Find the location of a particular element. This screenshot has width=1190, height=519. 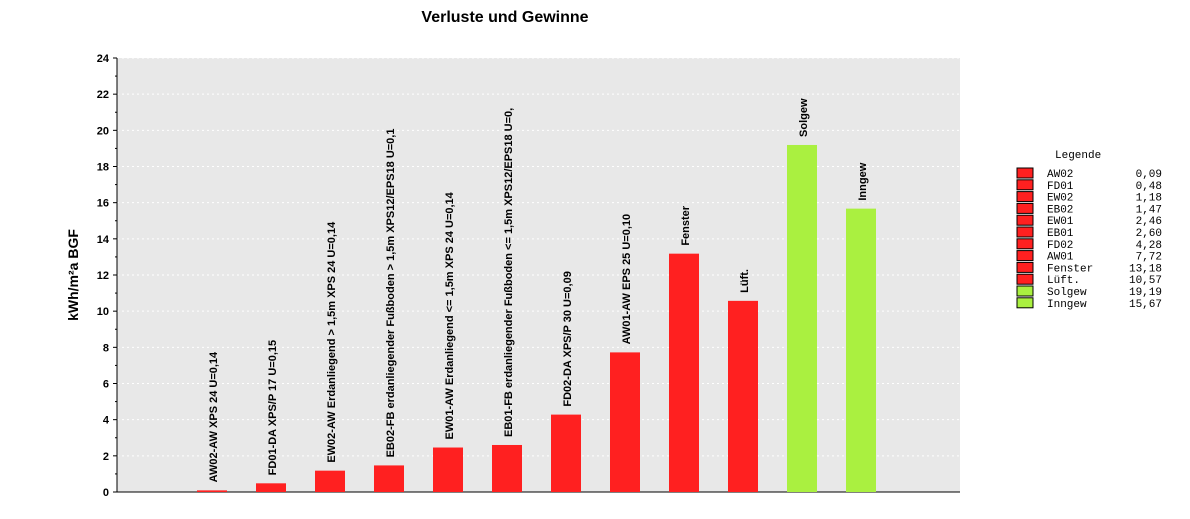

y-tick-label: 20 is located at coordinates (103, 131).